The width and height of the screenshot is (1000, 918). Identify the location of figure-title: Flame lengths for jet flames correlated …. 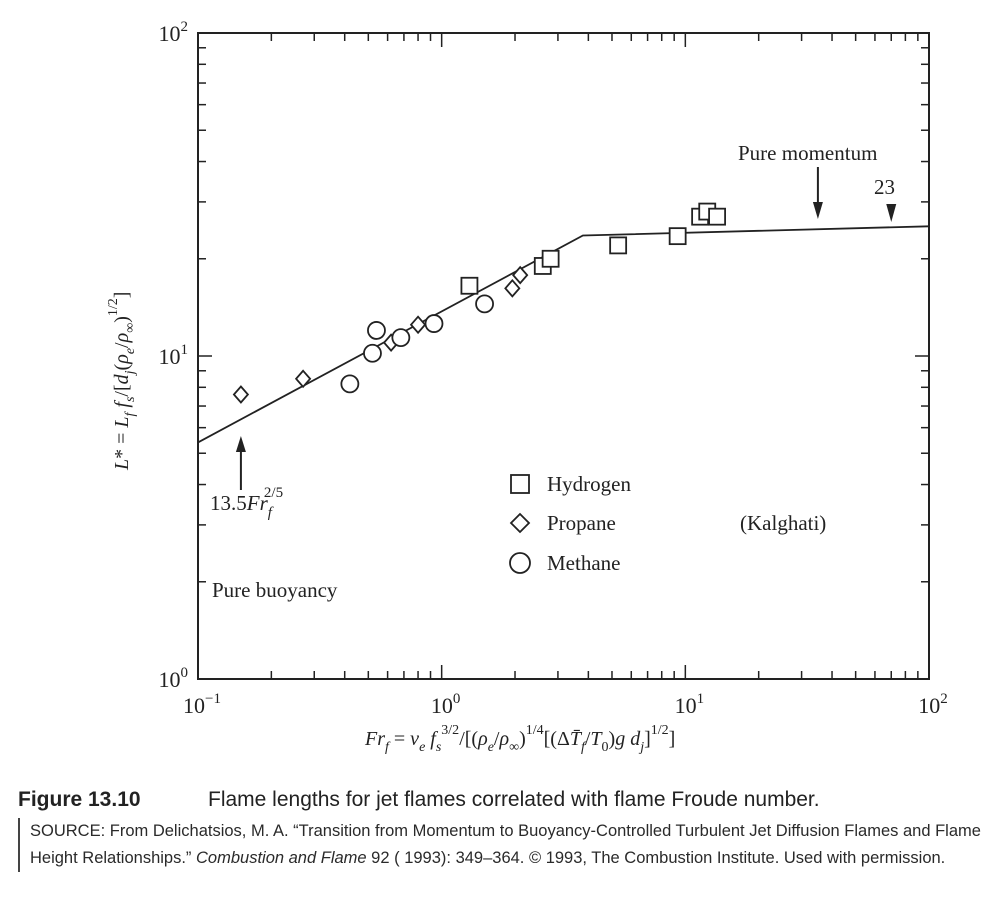
(514, 799).